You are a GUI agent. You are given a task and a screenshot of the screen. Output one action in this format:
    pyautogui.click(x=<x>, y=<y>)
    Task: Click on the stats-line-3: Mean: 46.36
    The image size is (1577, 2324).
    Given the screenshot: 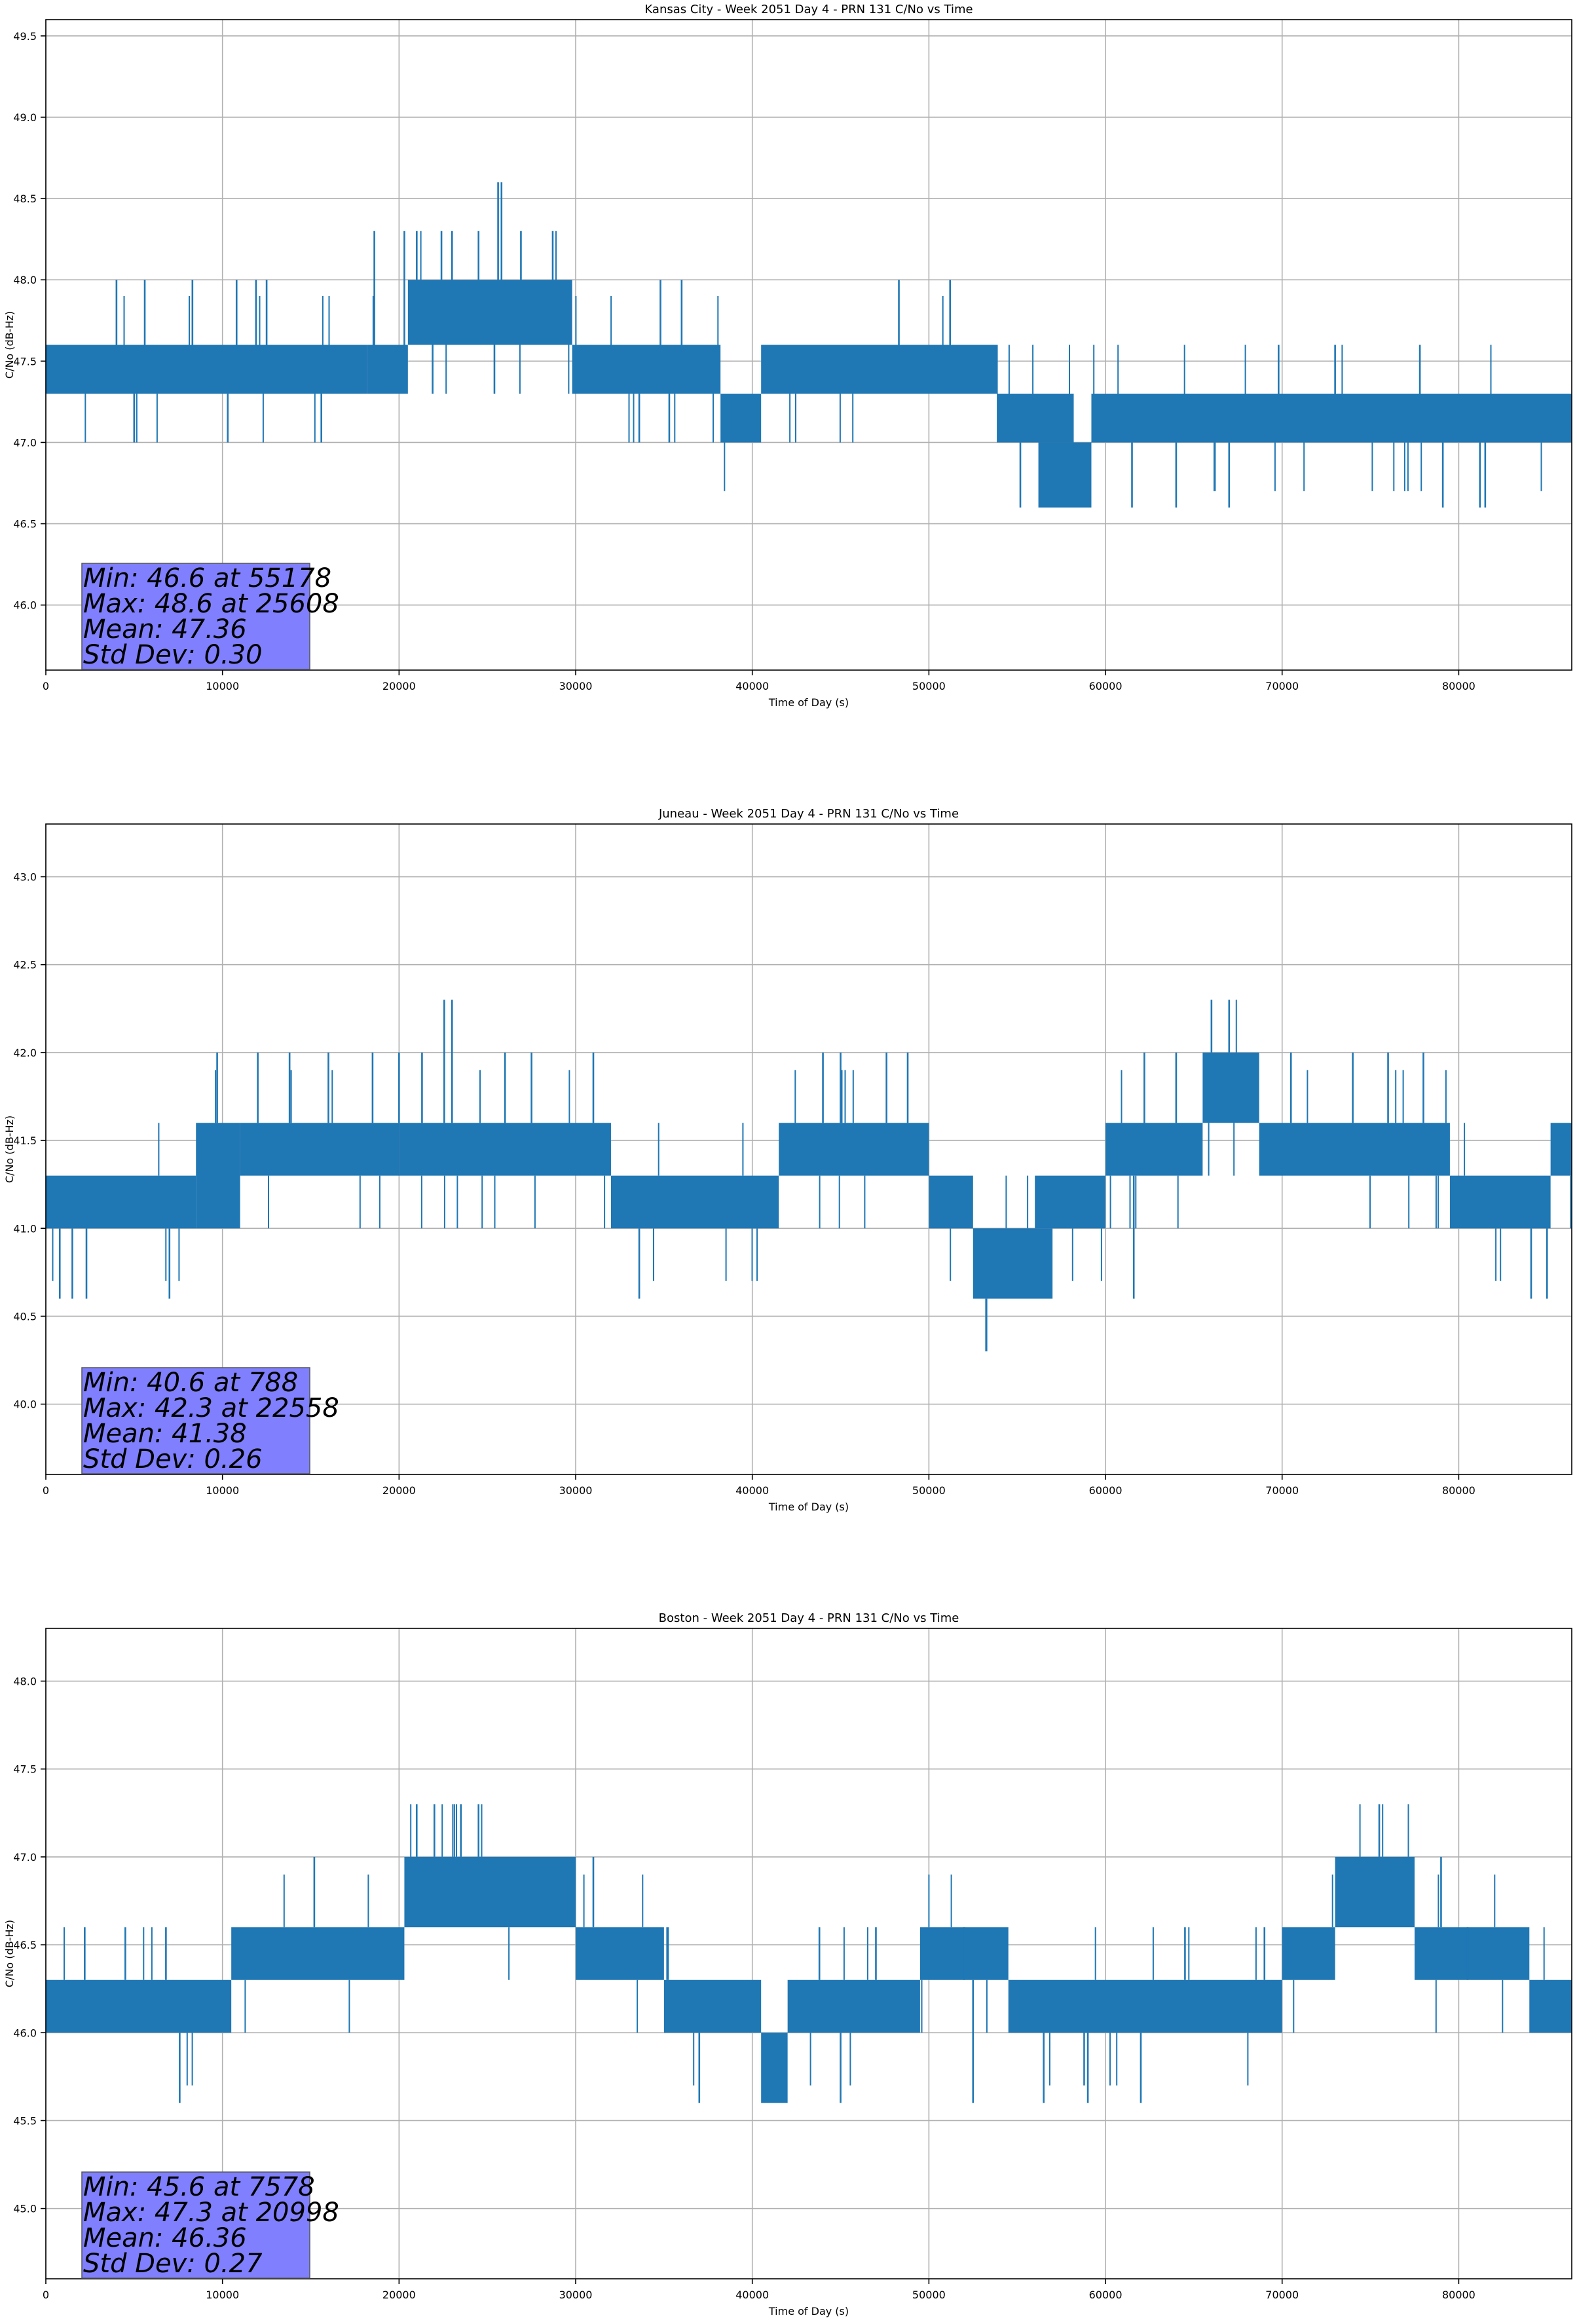 What is the action you would take?
    pyautogui.click(x=165, y=2238)
    